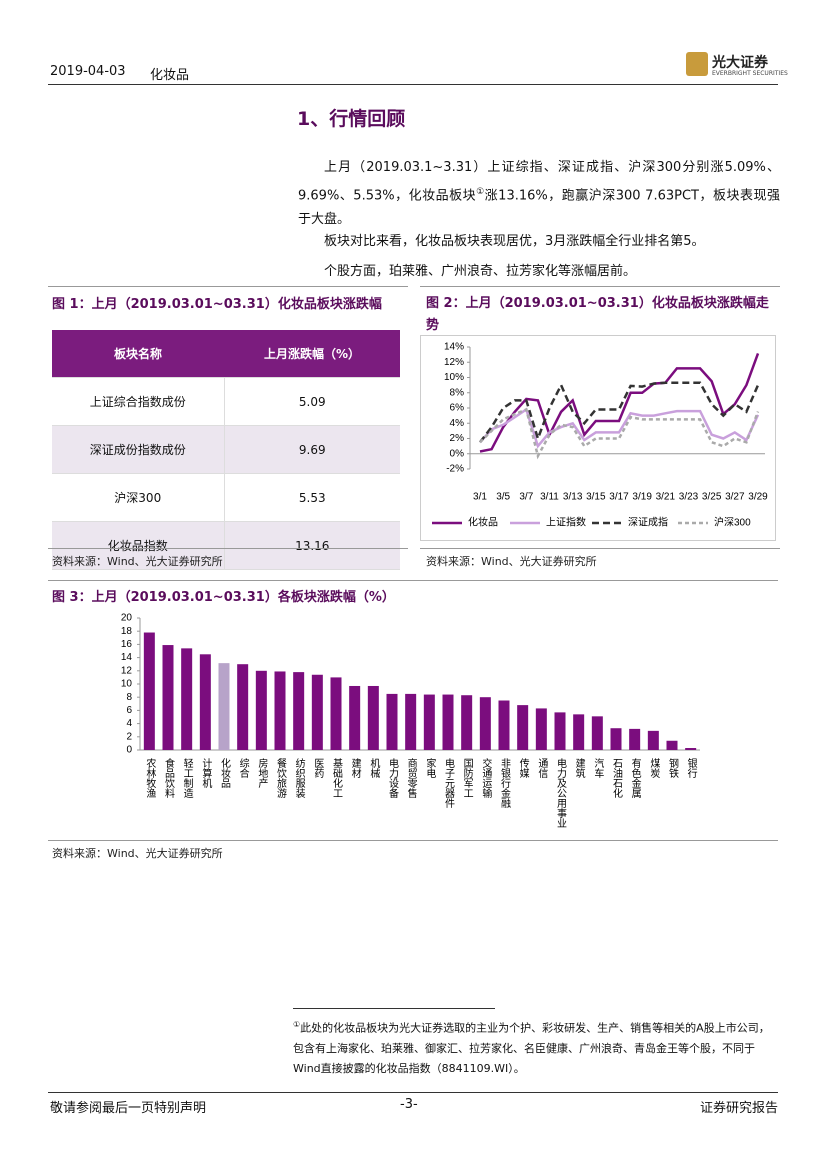 The image size is (827, 1169). What do you see at coordinates (413, 1092) in the screenshot?
I see `footer-rule` at bounding box center [413, 1092].